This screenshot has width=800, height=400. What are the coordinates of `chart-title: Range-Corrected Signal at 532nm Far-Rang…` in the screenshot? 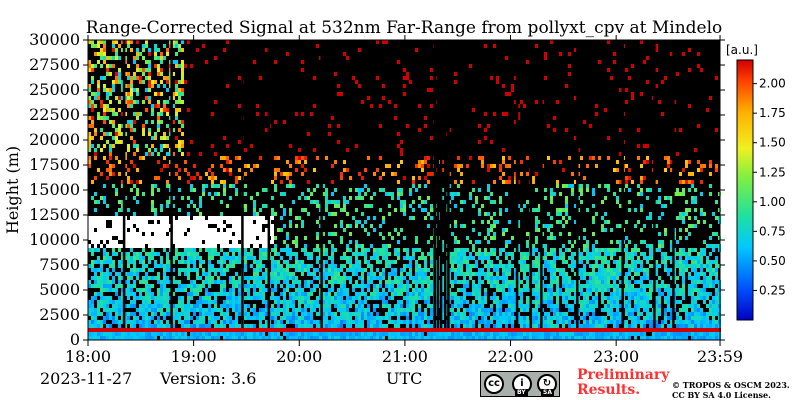 It's located at (404, 28).